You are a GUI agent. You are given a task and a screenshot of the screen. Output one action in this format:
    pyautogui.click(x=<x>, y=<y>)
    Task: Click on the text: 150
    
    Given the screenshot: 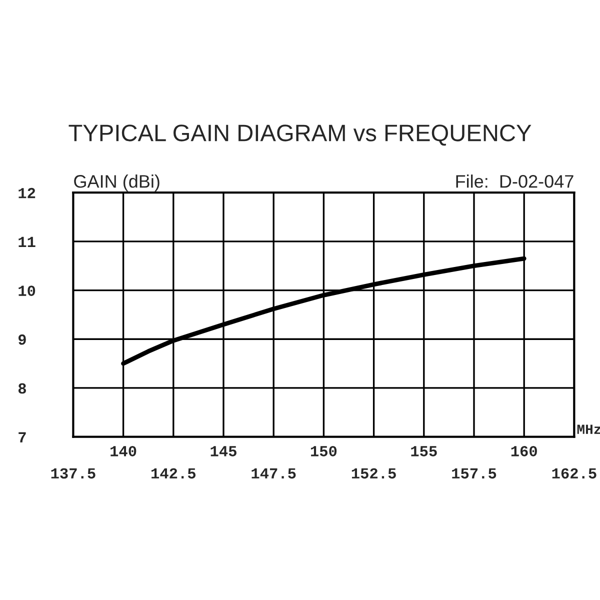 What is the action you would take?
    pyautogui.click(x=323, y=451)
    